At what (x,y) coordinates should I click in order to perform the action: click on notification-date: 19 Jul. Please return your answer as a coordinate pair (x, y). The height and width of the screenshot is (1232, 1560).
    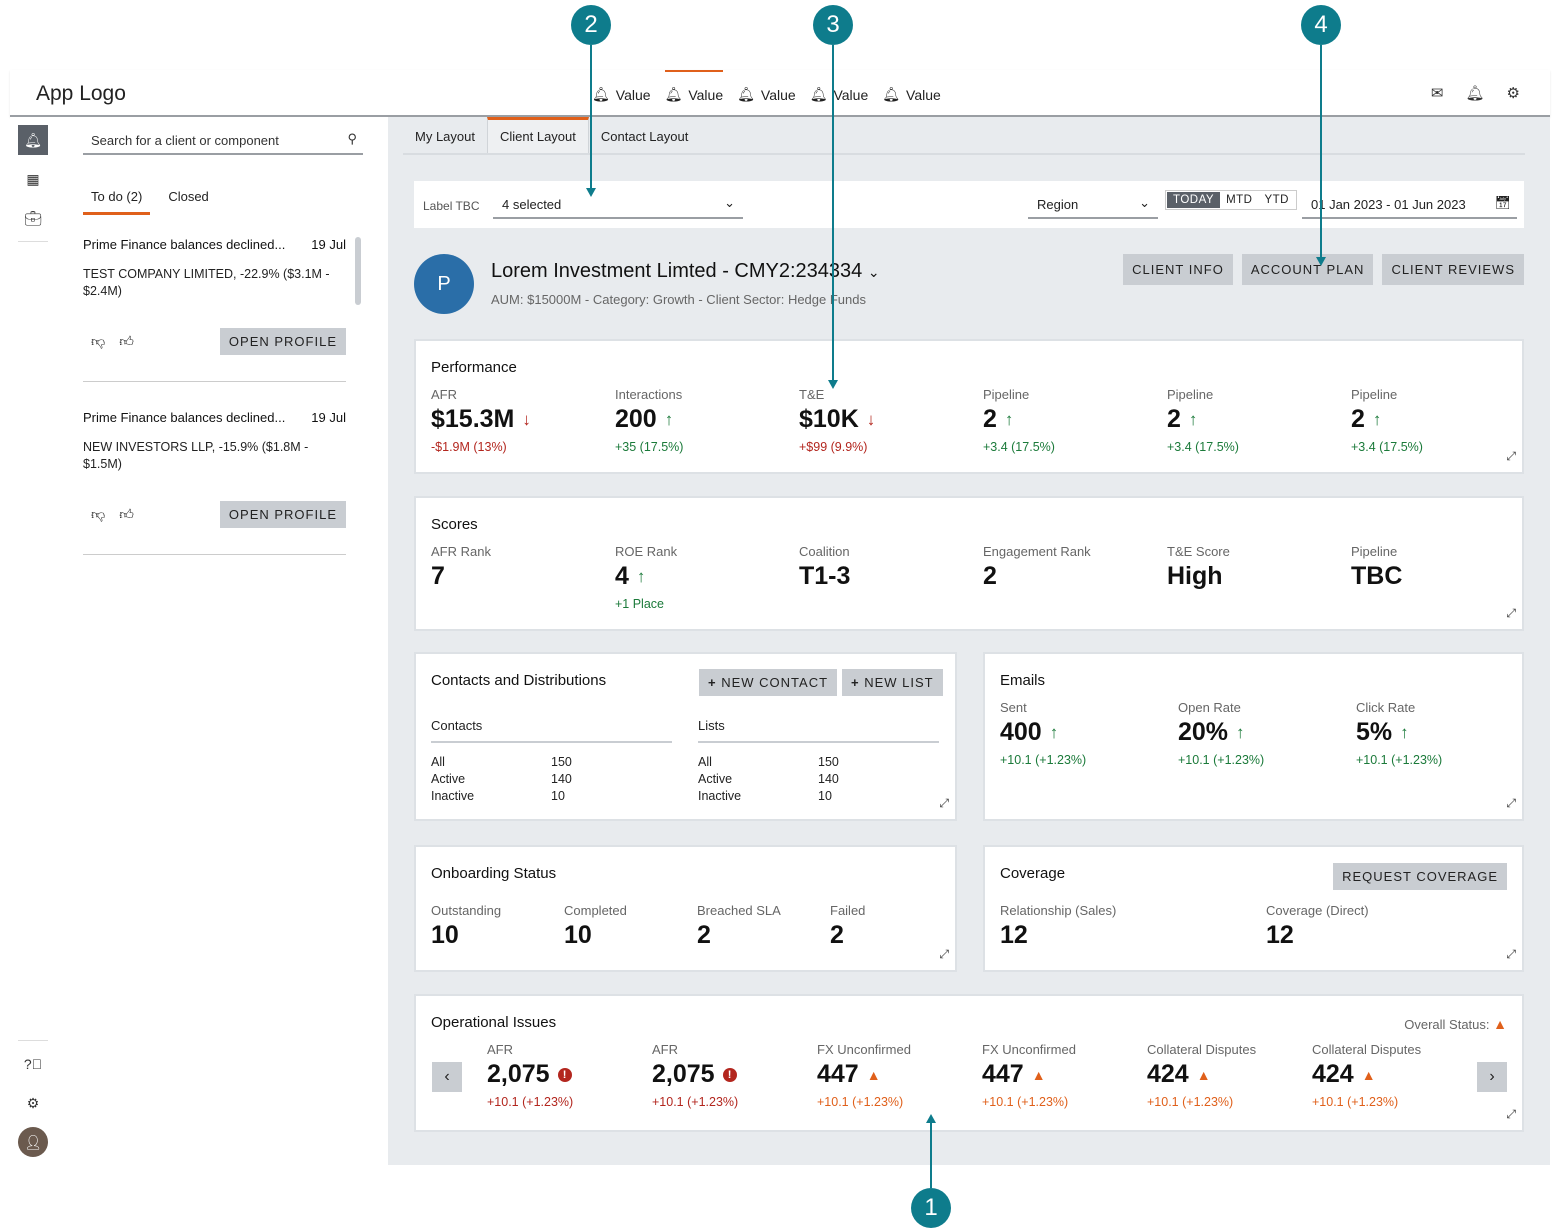
    Looking at the image, I should click on (328, 244).